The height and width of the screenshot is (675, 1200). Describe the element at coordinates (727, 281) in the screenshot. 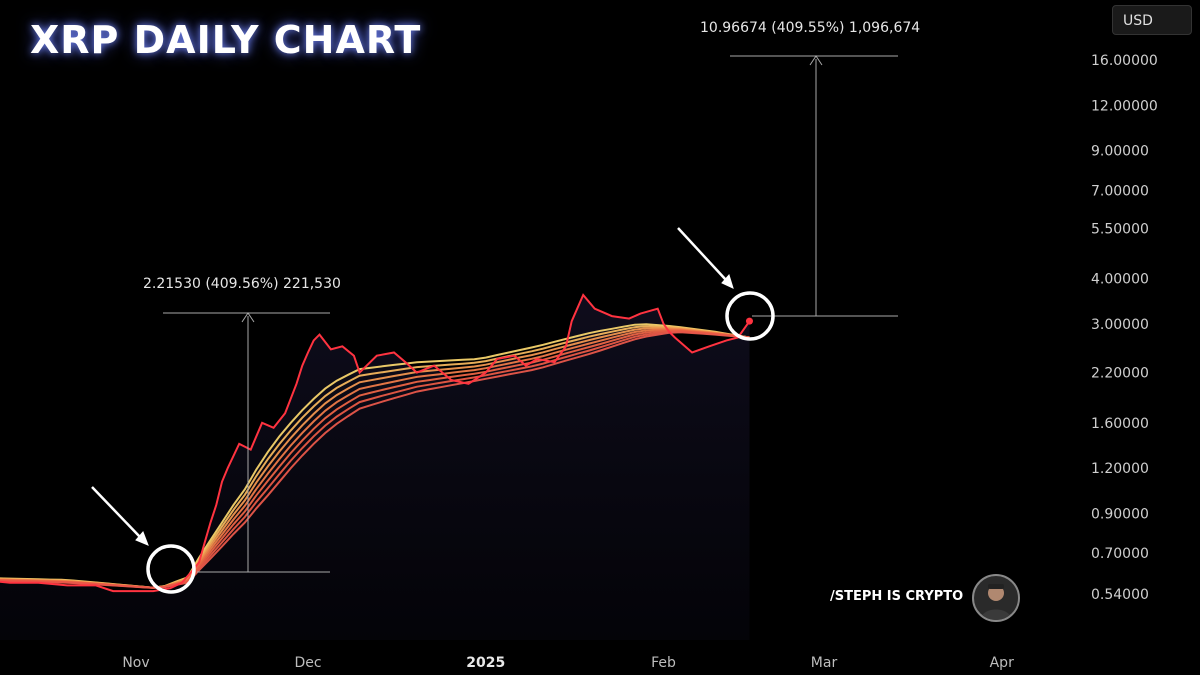

I see `pointer-arrow-2-head` at that location.